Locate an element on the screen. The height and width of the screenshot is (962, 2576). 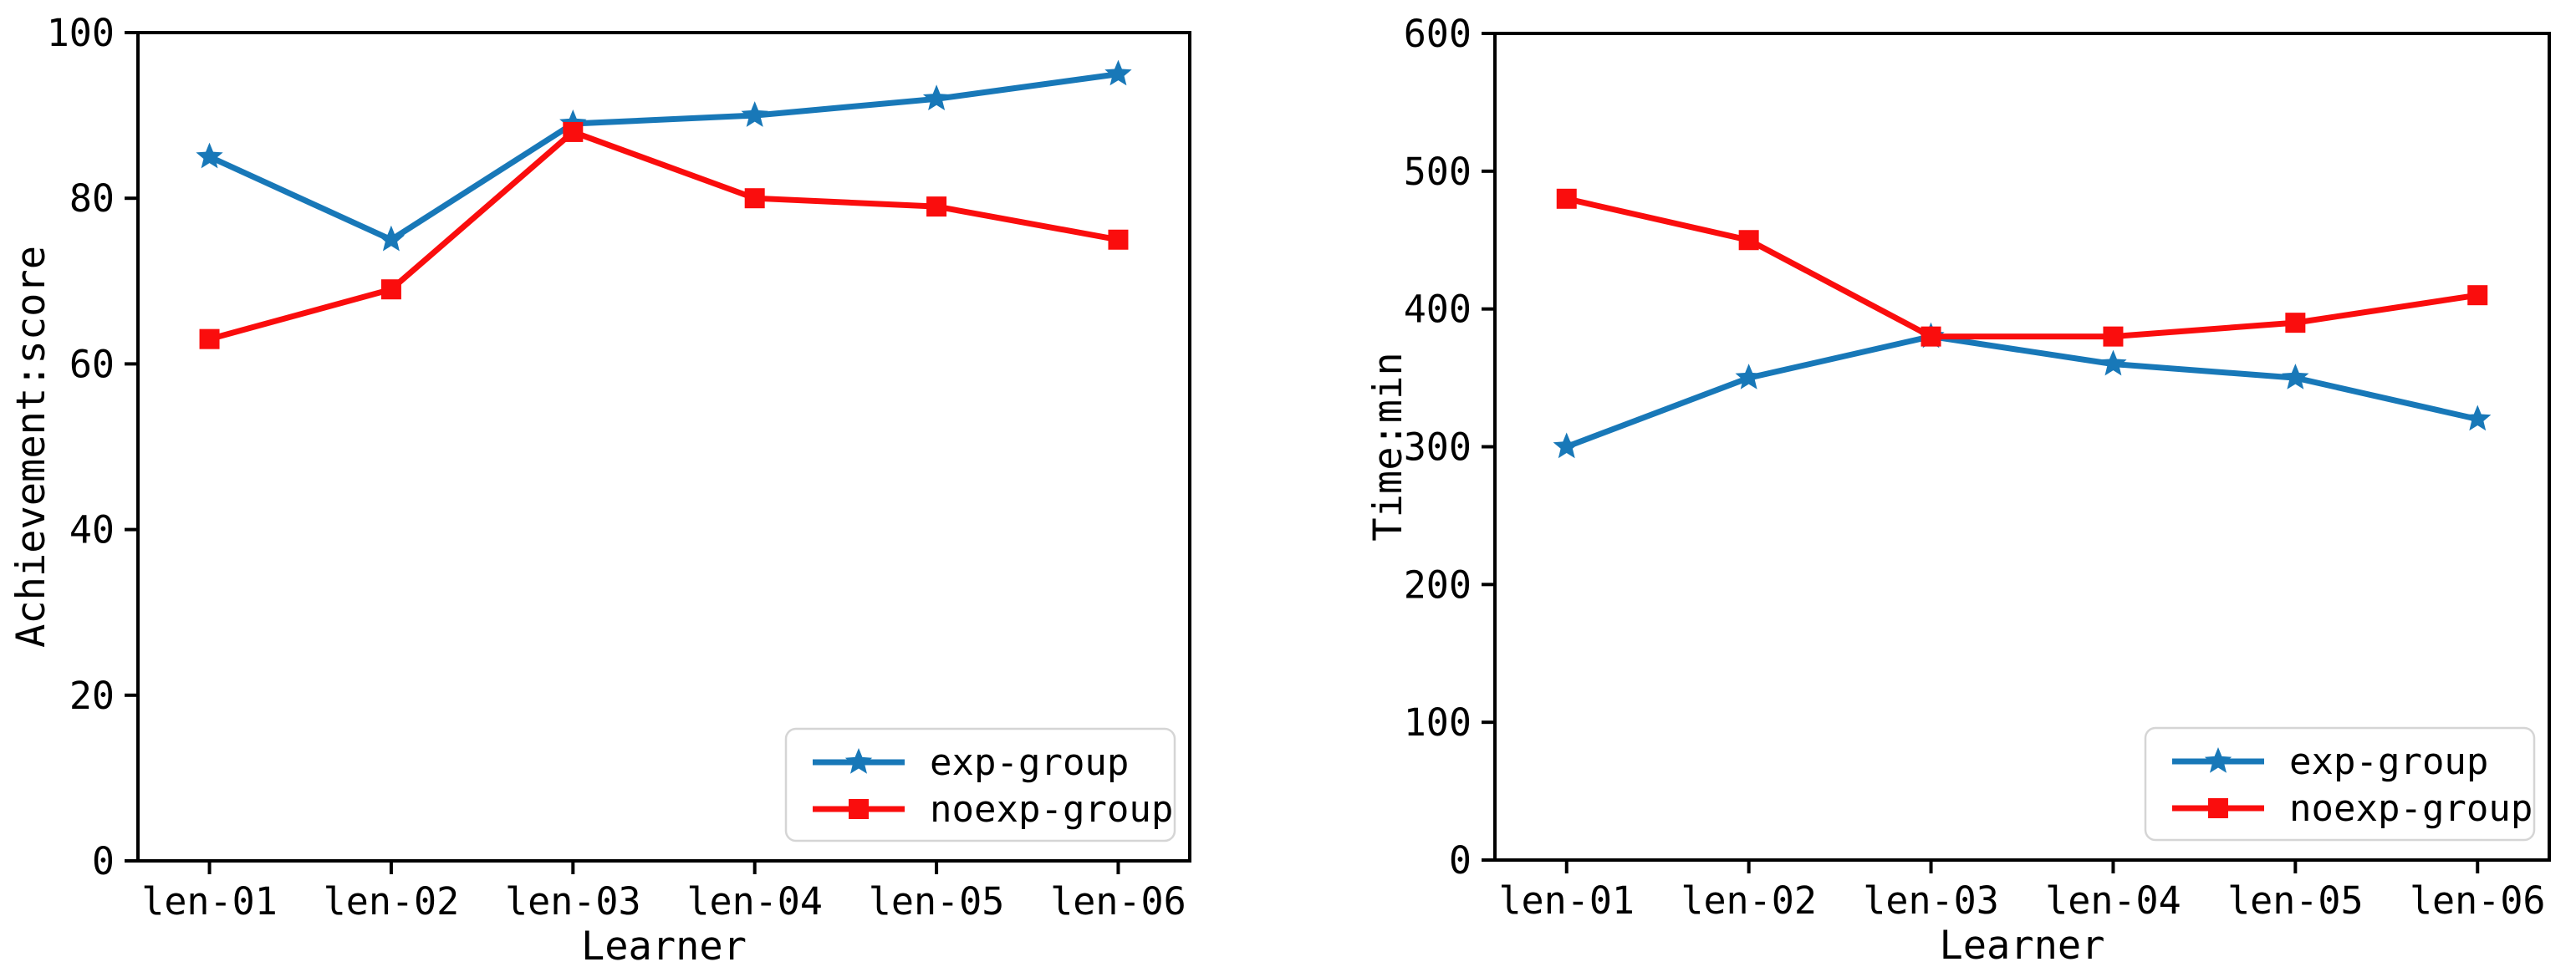
y-tick-label: 300 is located at coordinates (1438, 447).